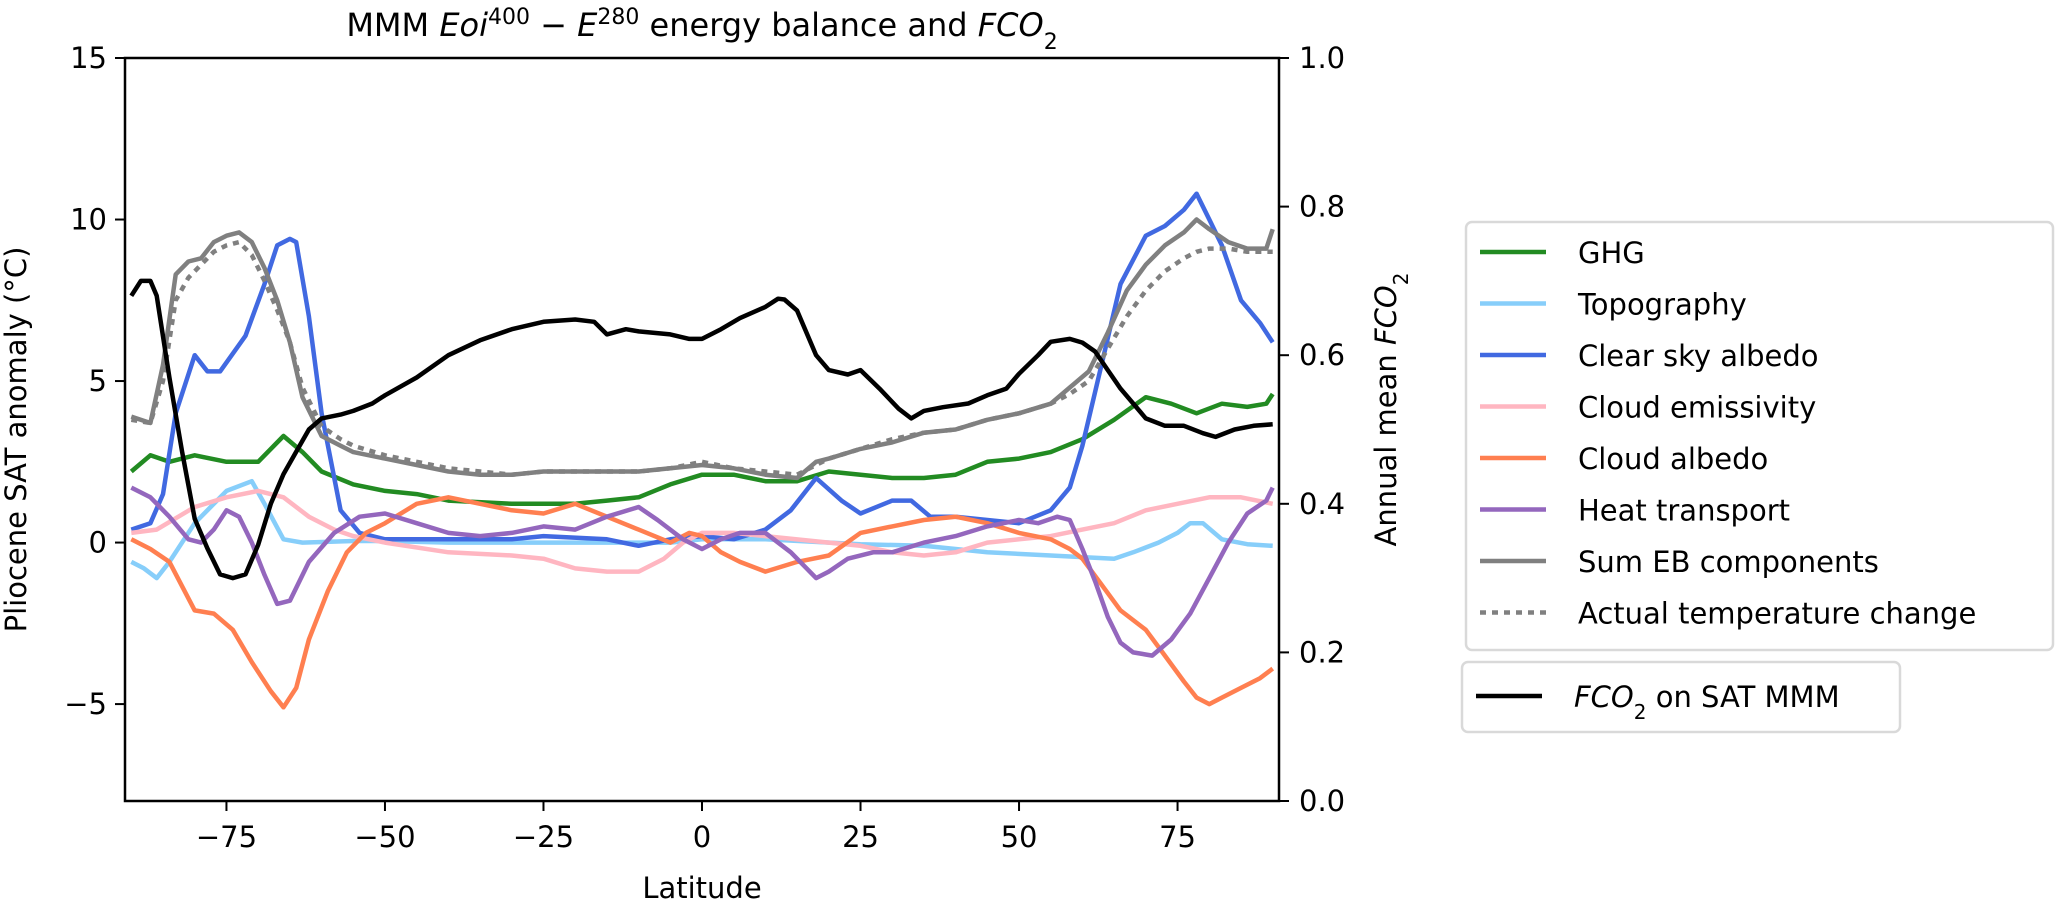 Image resolution: width=2067 pixels, height=903 pixels. I want to click on legend-item-cloud-emissivity: Cloud emissivity, so click(1648, 408).